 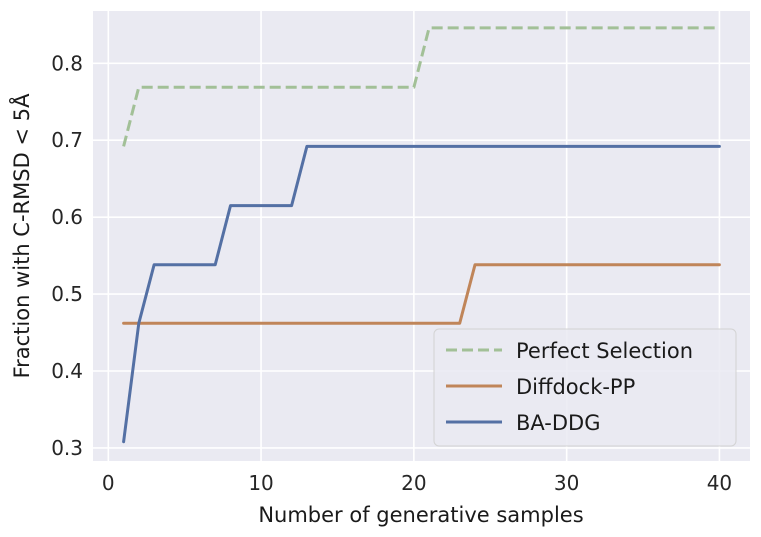 I want to click on series-line-diffdock-pp, so click(x=421, y=294).